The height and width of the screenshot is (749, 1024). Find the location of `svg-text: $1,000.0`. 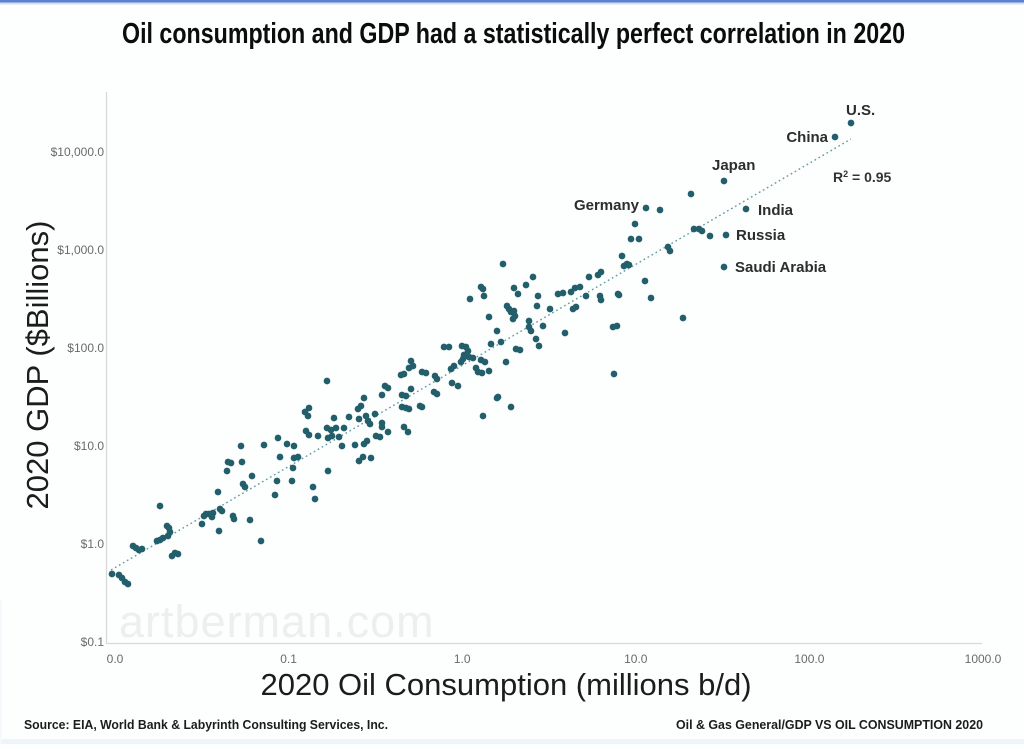

svg-text: $1,000.0 is located at coordinates (80, 250).